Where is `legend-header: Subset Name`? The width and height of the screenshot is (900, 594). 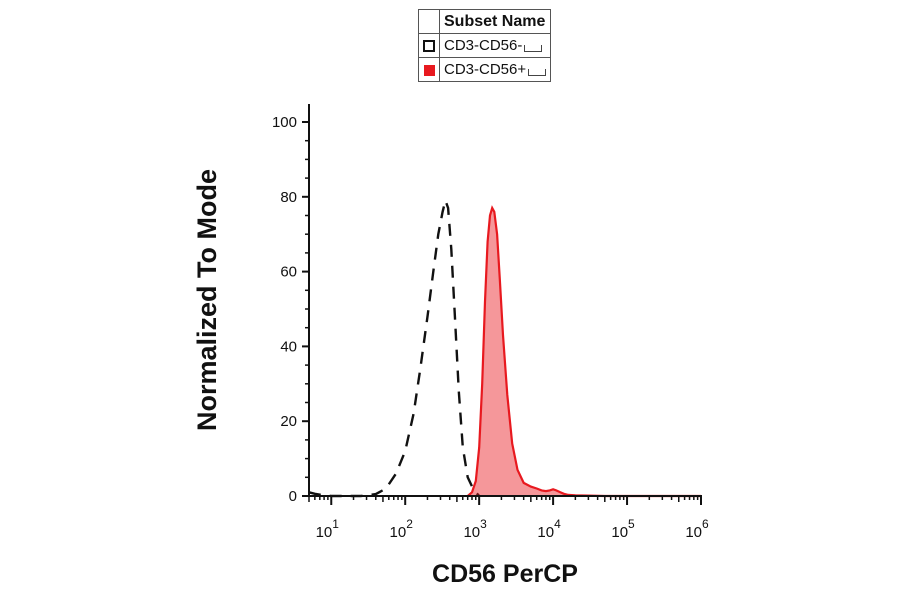
legend-header: Subset Name is located at coordinates (495, 21).